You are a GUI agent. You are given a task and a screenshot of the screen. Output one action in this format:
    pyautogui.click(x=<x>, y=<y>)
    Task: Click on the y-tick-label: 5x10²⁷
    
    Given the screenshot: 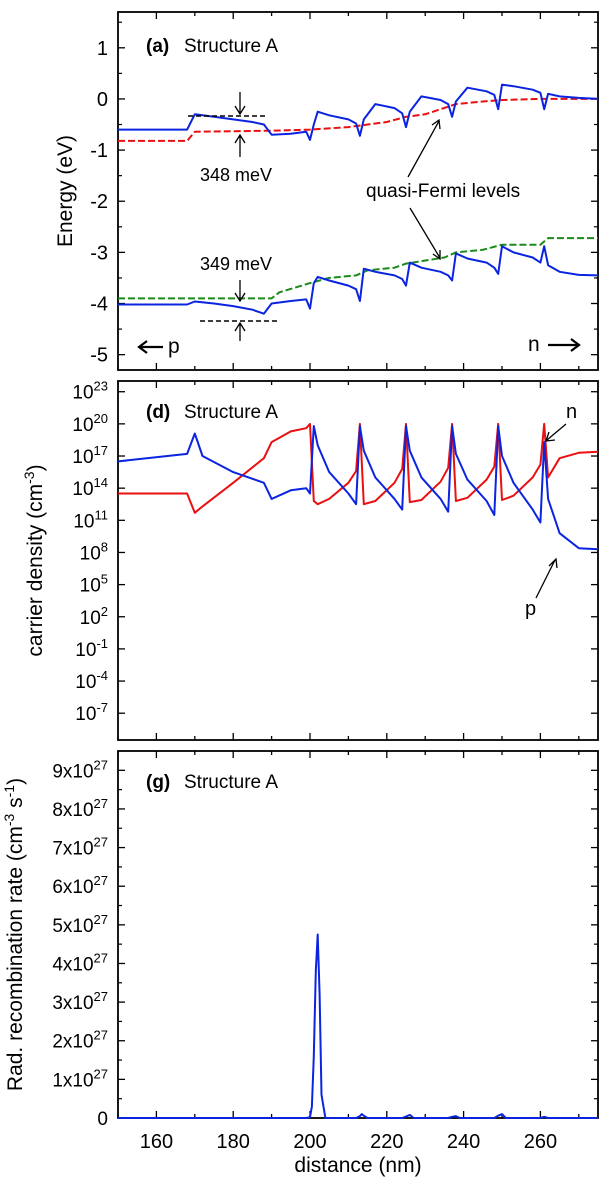 What is the action you would take?
    pyautogui.click(x=80, y=924)
    